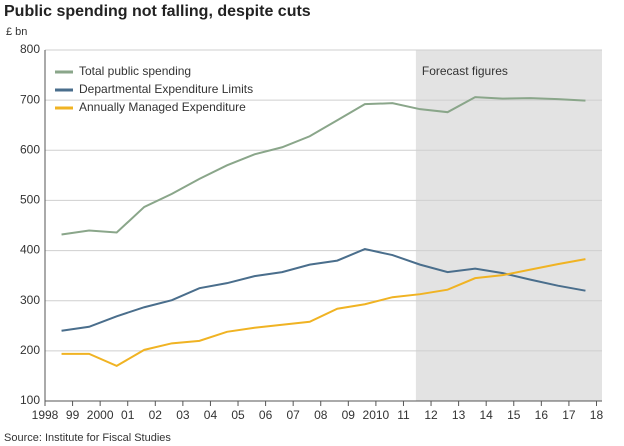  I want to click on x-tick-label: 13, so click(459, 415).